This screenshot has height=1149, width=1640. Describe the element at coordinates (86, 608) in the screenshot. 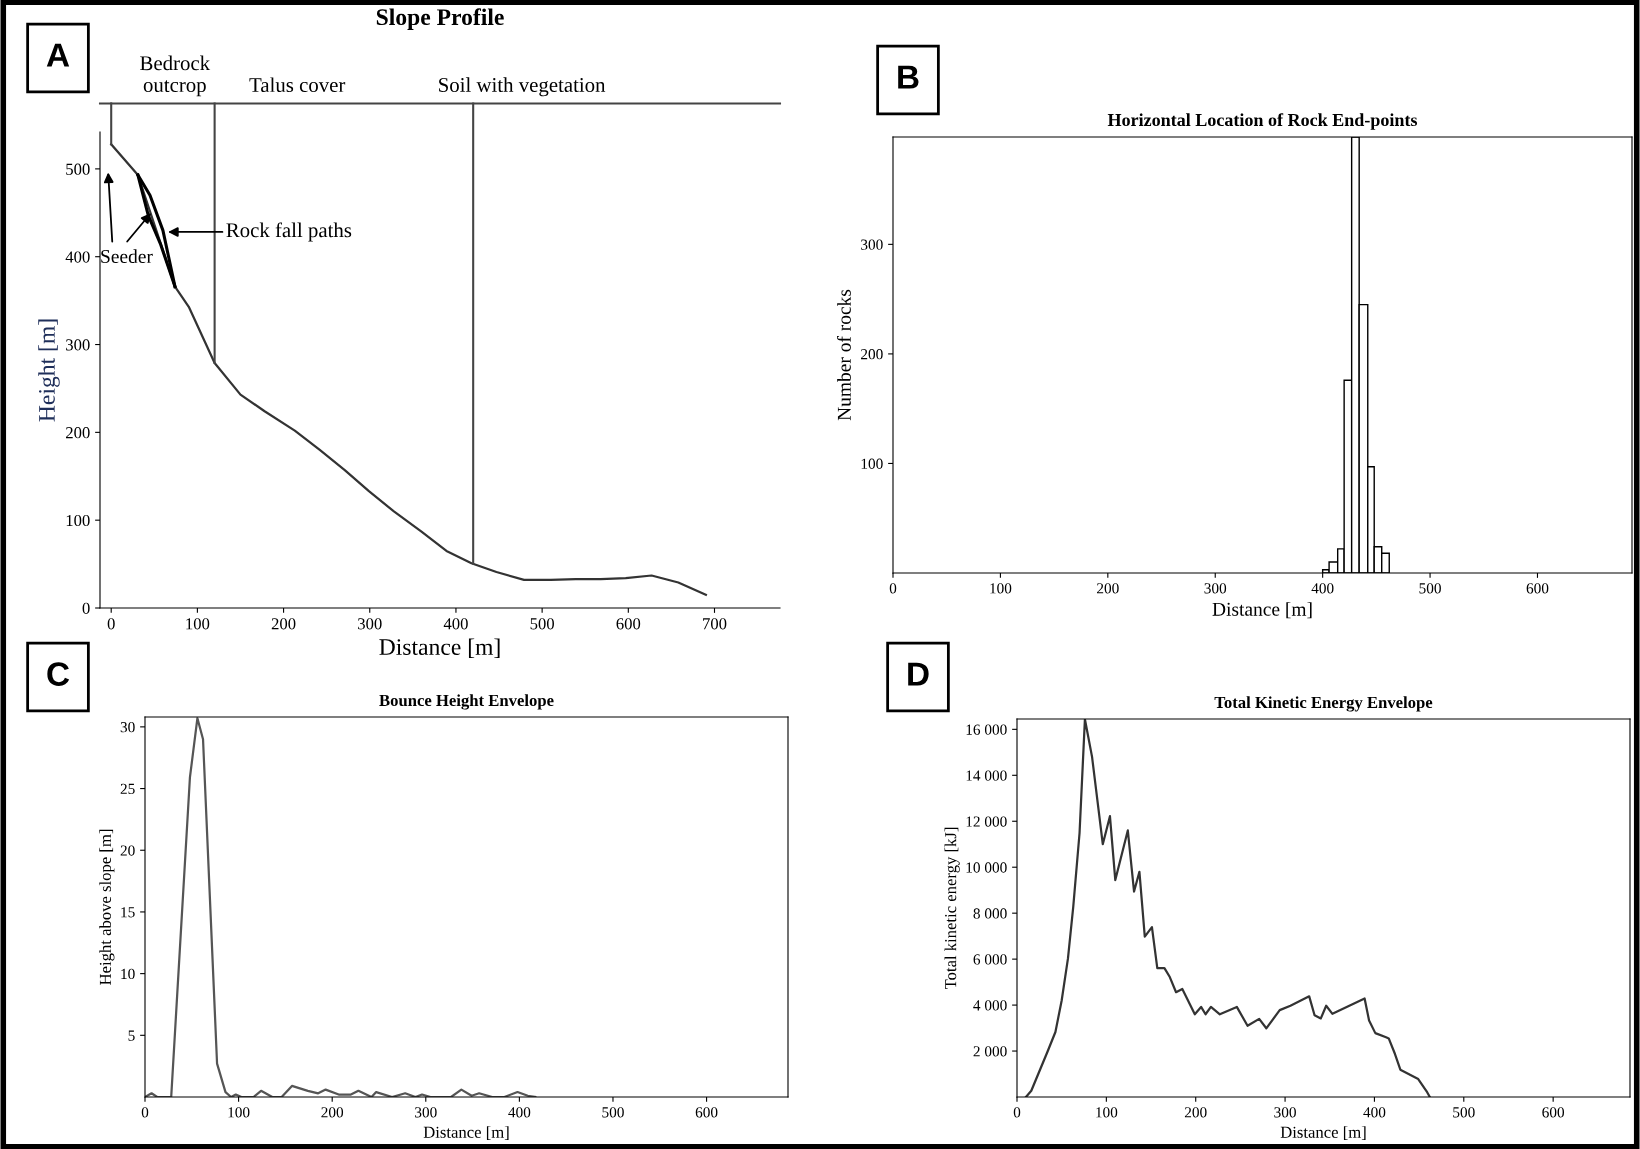

I see `y-tick-label: 0` at that location.